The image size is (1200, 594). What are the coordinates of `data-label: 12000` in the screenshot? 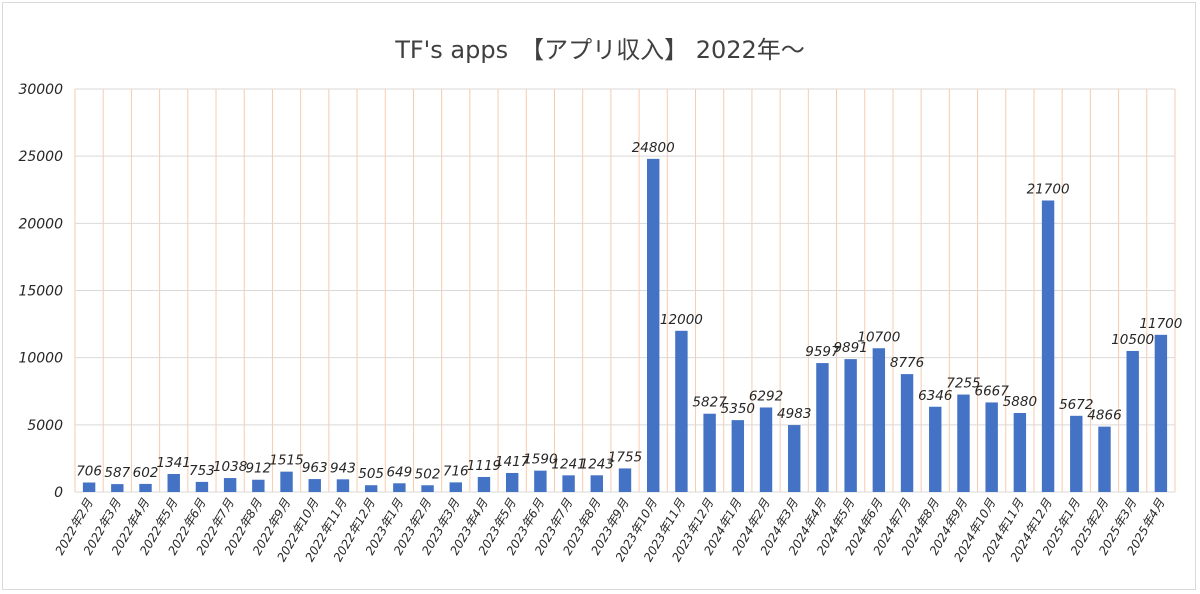 It's located at (681, 320).